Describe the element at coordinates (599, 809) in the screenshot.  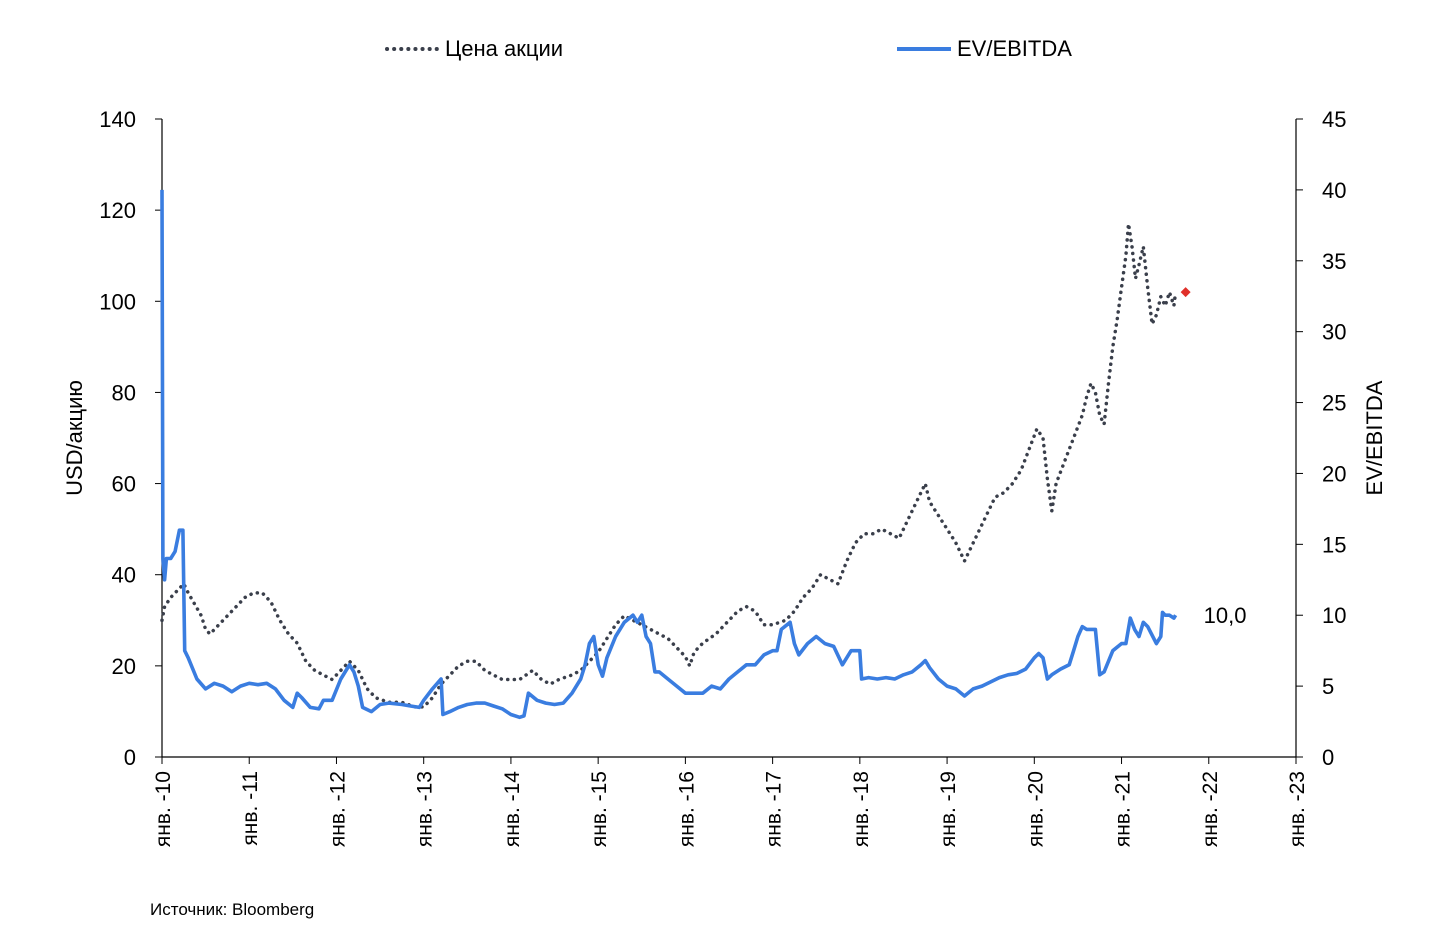
I see `x-tick-label: янв. -15` at that location.